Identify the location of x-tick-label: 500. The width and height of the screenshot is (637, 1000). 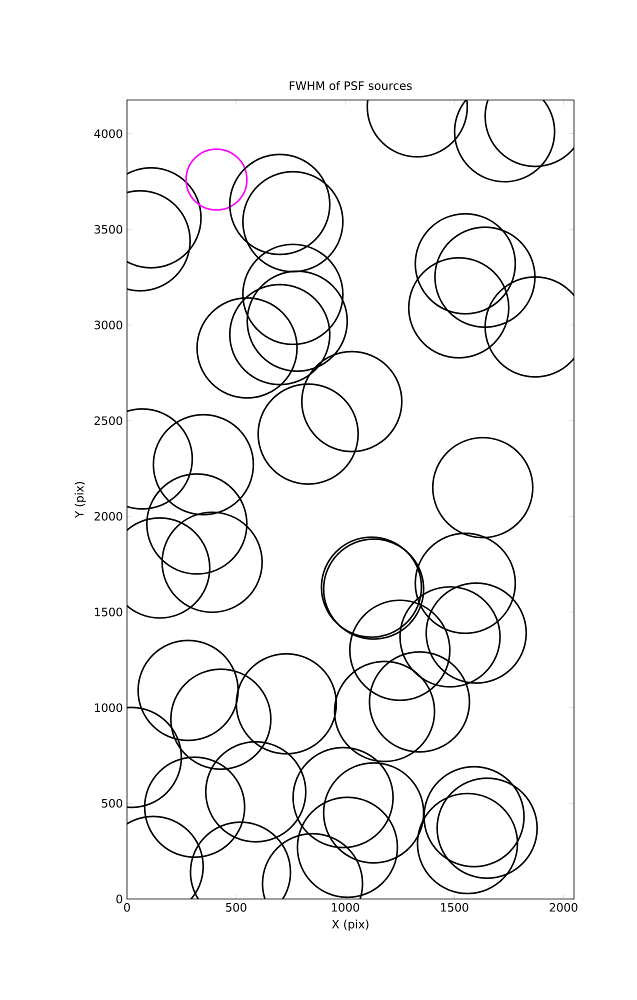
(236, 907).